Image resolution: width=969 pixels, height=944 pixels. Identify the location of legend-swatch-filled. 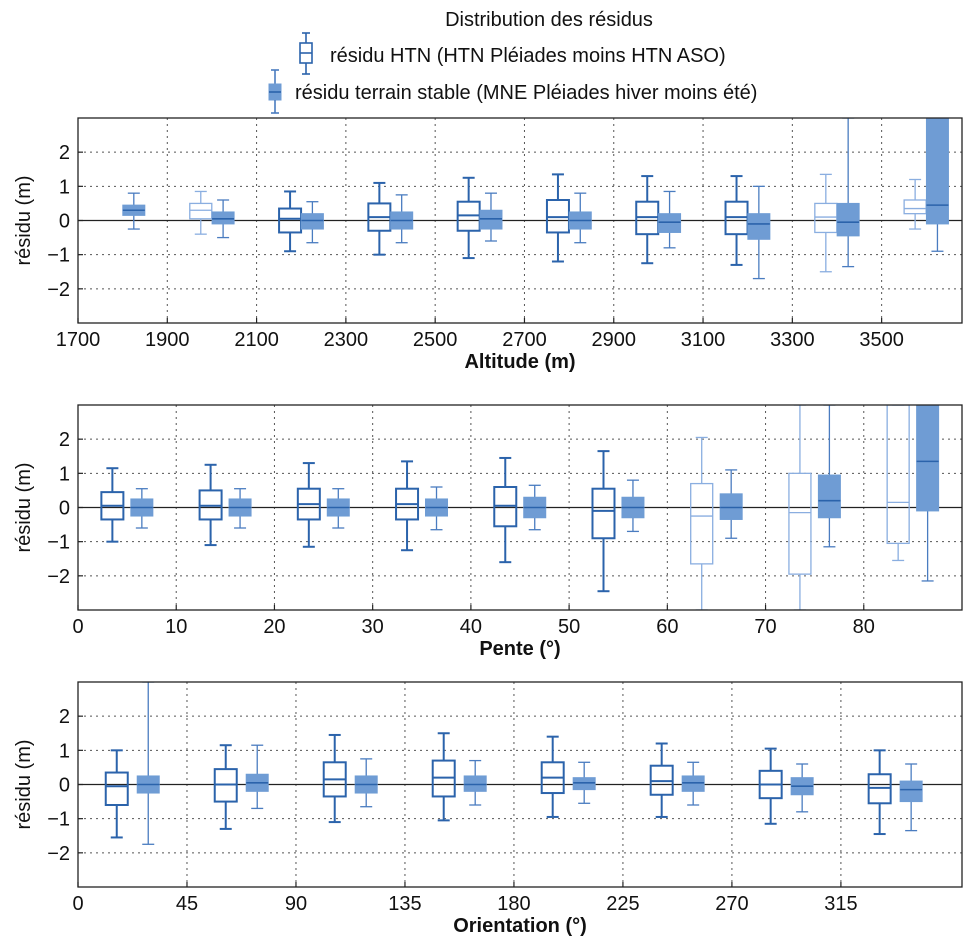
(275, 91).